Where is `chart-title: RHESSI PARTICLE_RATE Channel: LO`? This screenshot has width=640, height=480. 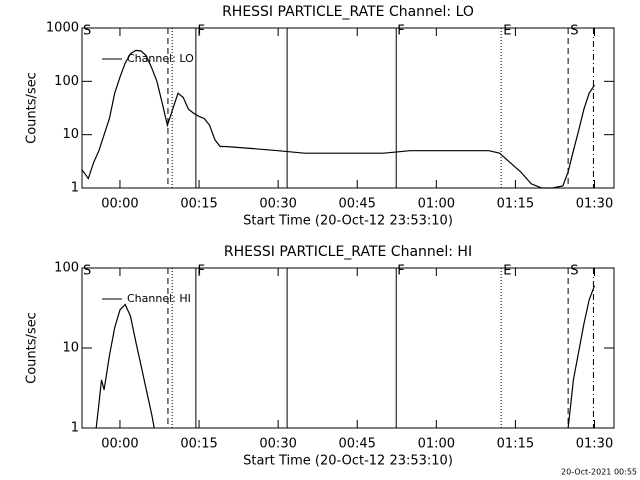 chart-title: RHESSI PARTICLE_RATE Channel: LO is located at coordinates (348, 12).